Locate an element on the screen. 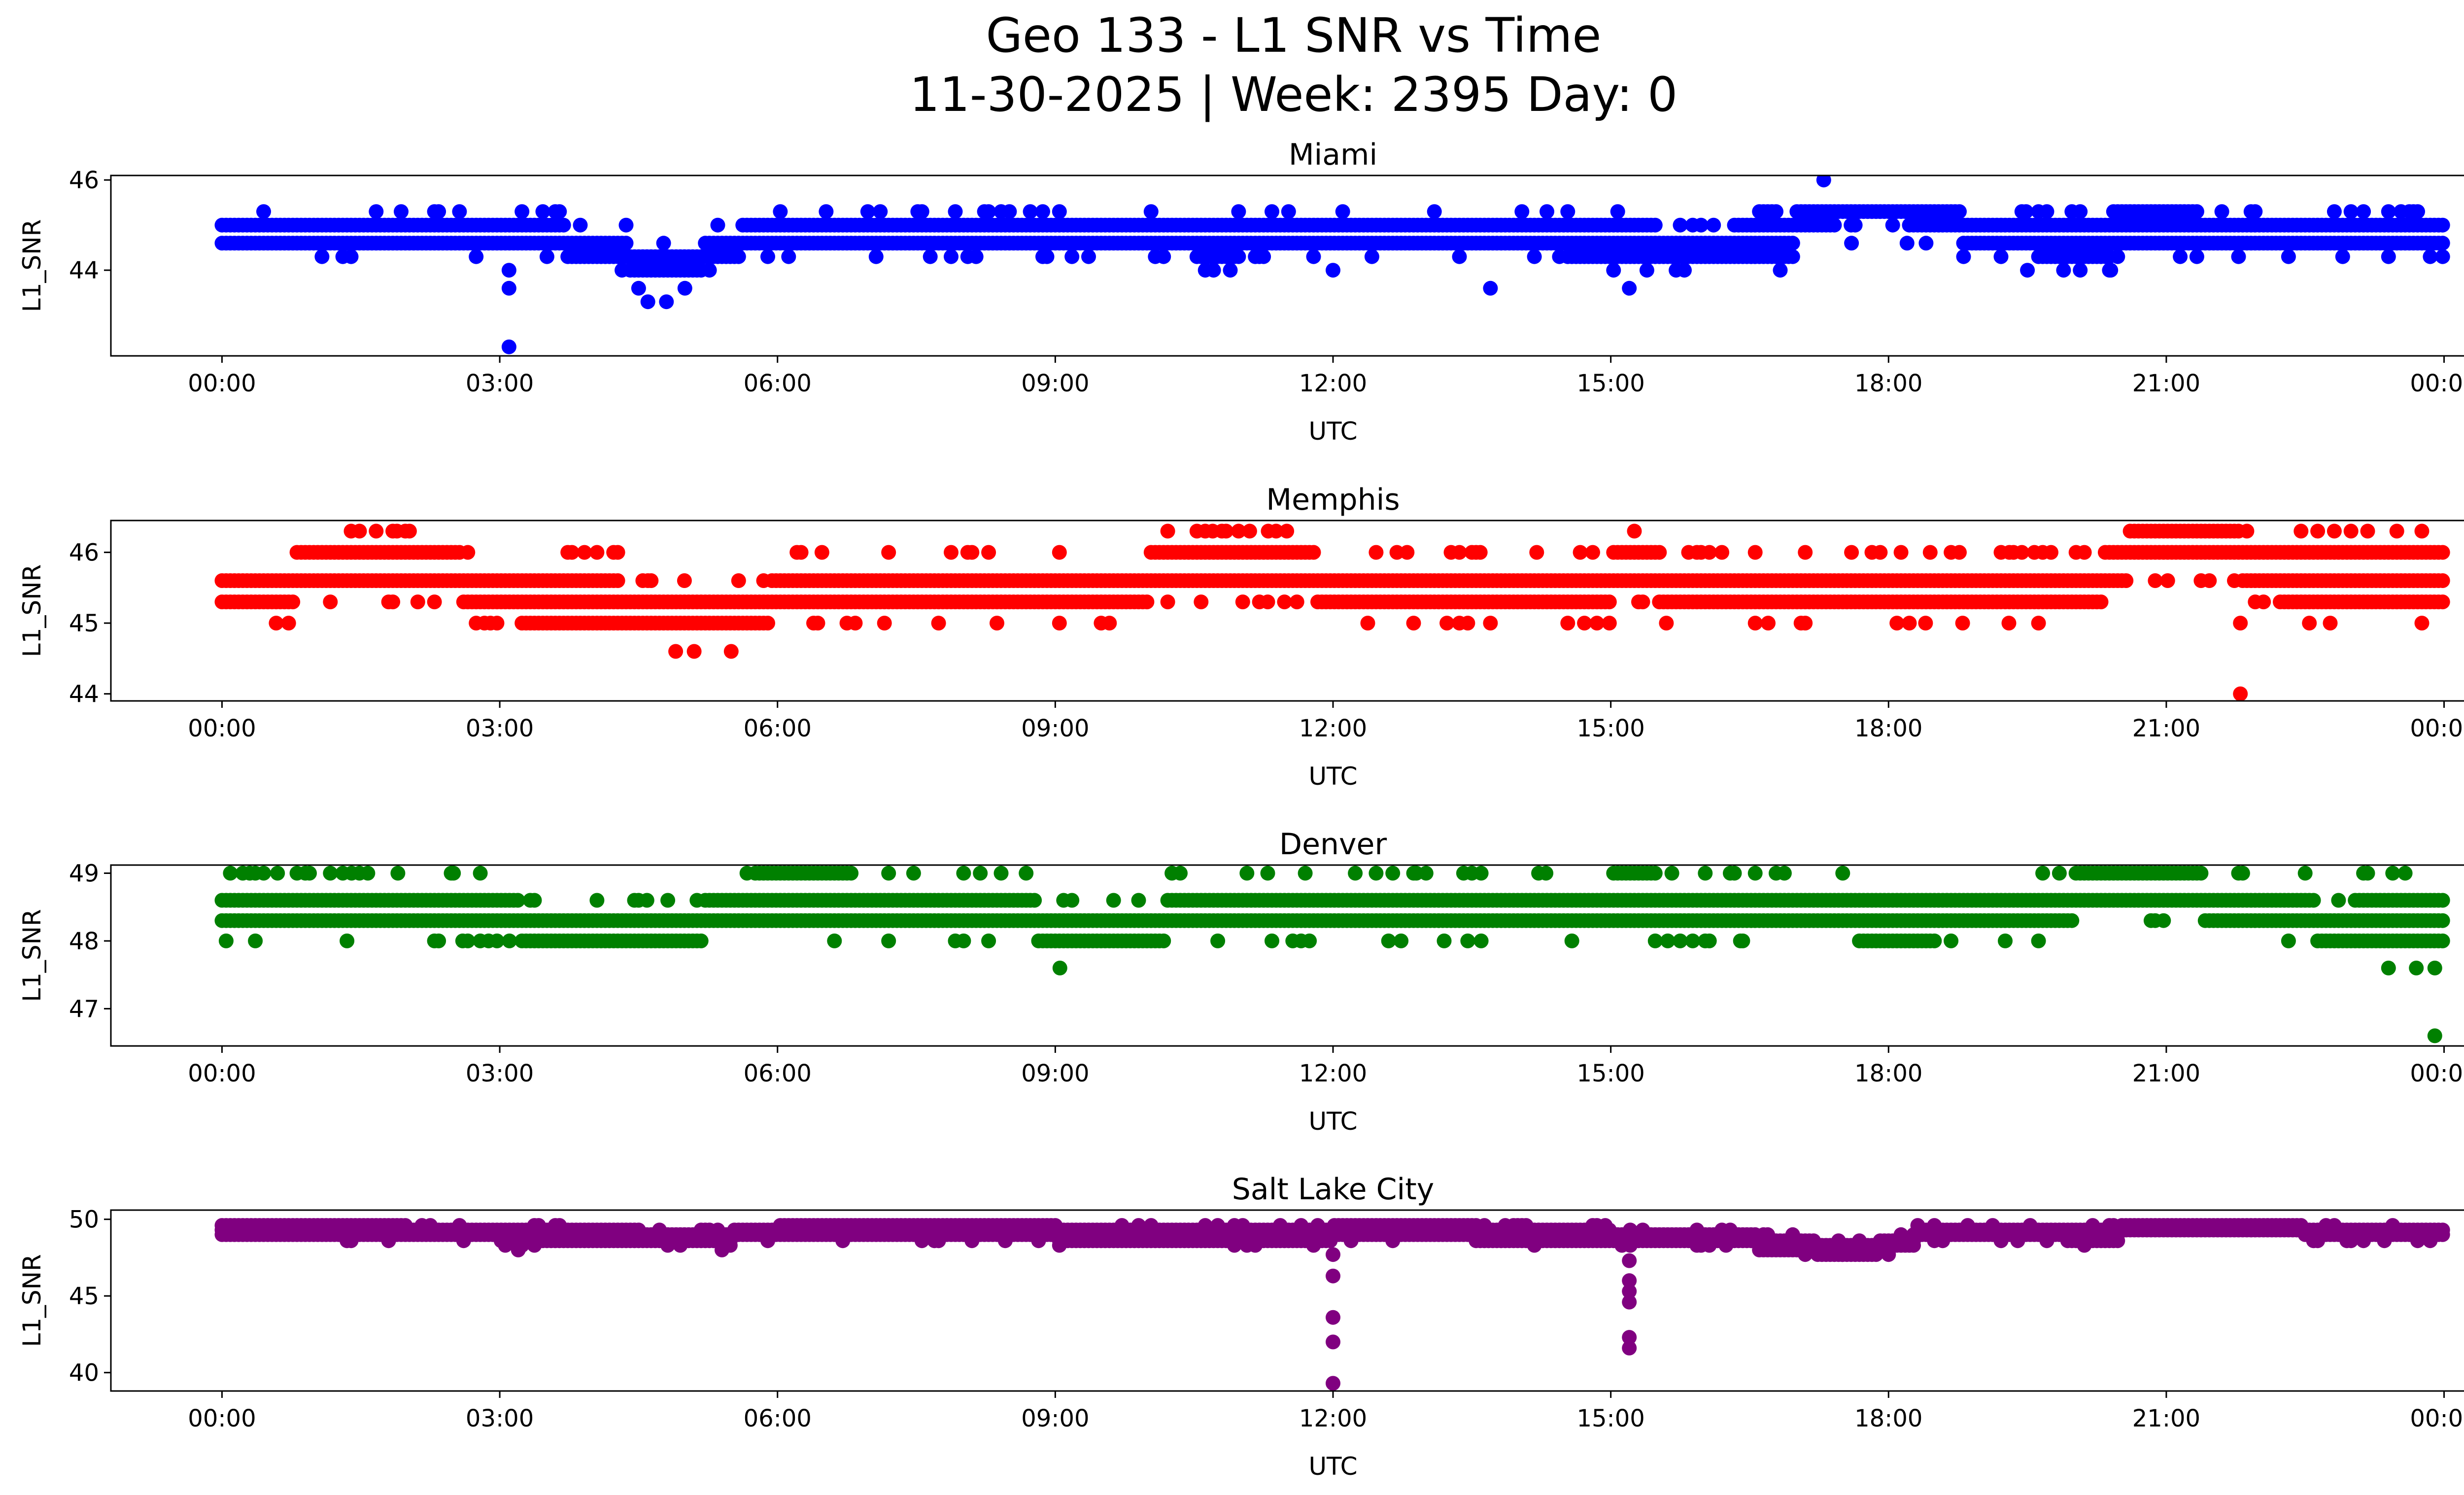 The image size is (2464, 1495). y-tick-label: 44 is located at coordinates (84, 694).